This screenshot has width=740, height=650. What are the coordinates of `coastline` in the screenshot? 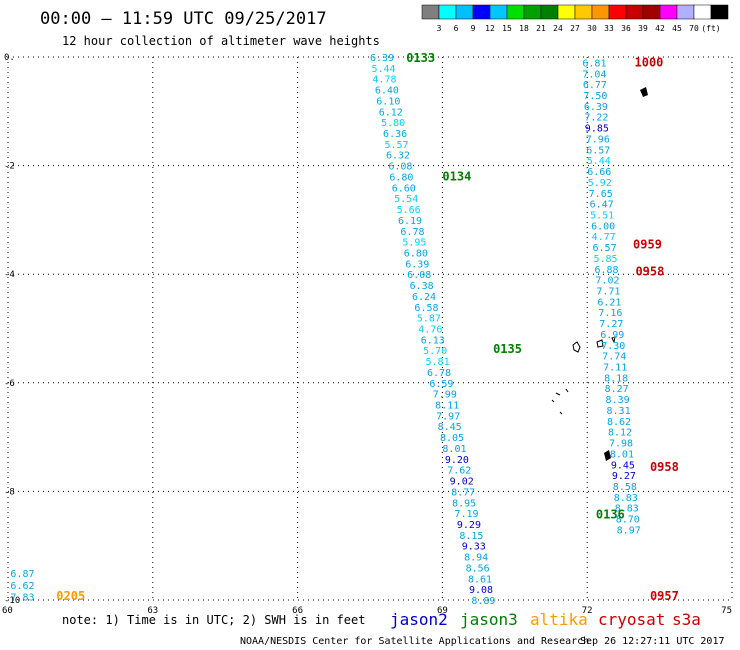 It's located at (599, 274).